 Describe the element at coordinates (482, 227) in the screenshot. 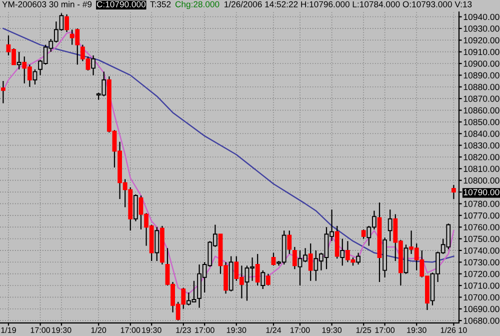

I see `y-tick-label: 10760.00` at that location.